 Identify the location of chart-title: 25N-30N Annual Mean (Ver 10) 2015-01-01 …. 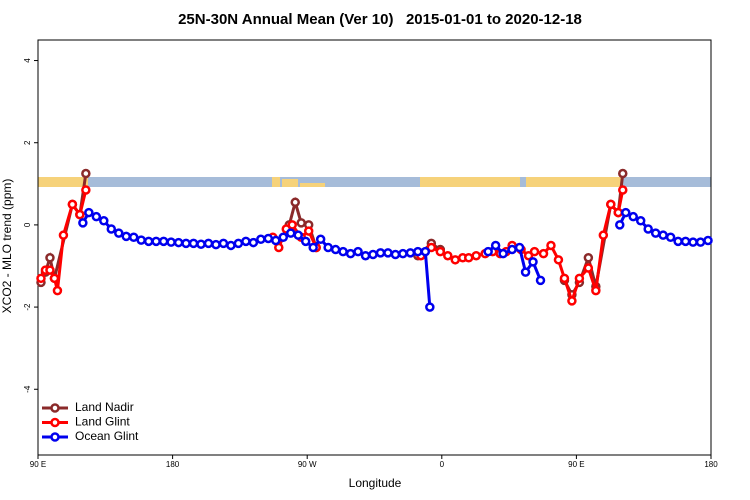
(380, 19).